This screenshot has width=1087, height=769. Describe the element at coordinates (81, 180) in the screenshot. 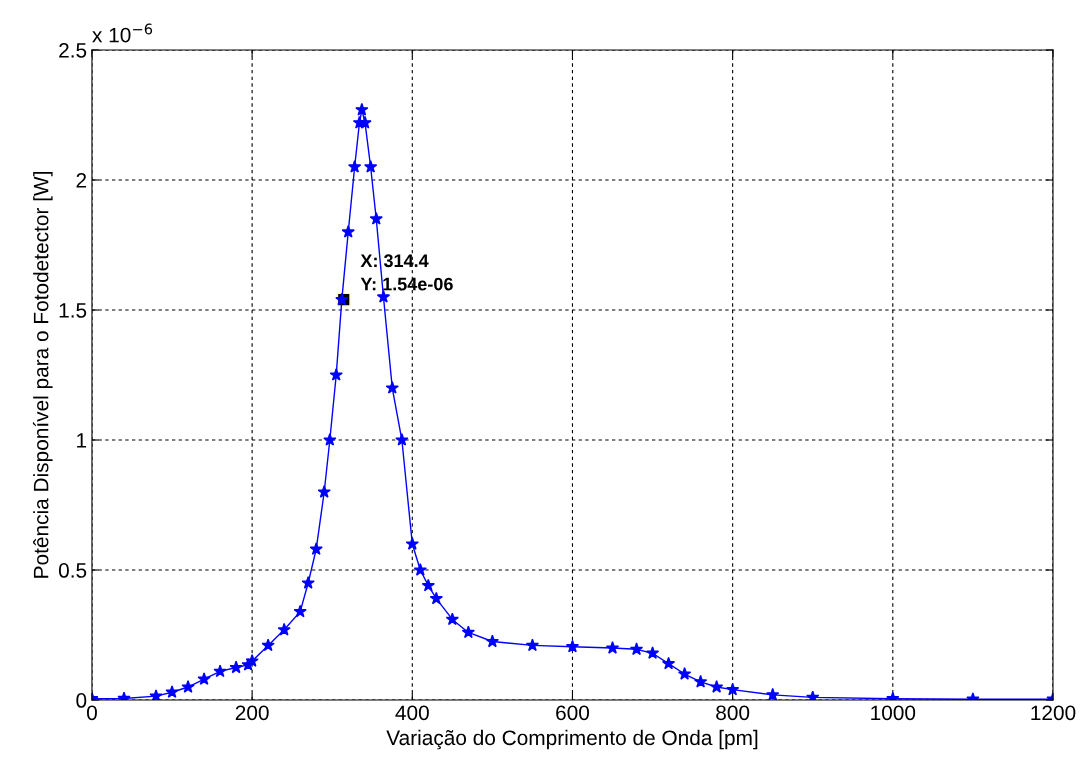

I see `y-tick-label: 2` at that location.